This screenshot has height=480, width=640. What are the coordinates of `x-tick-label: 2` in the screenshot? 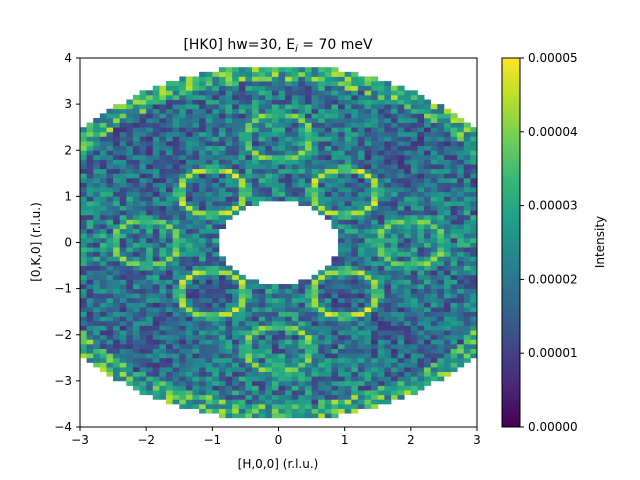 It's located at (411, 440).